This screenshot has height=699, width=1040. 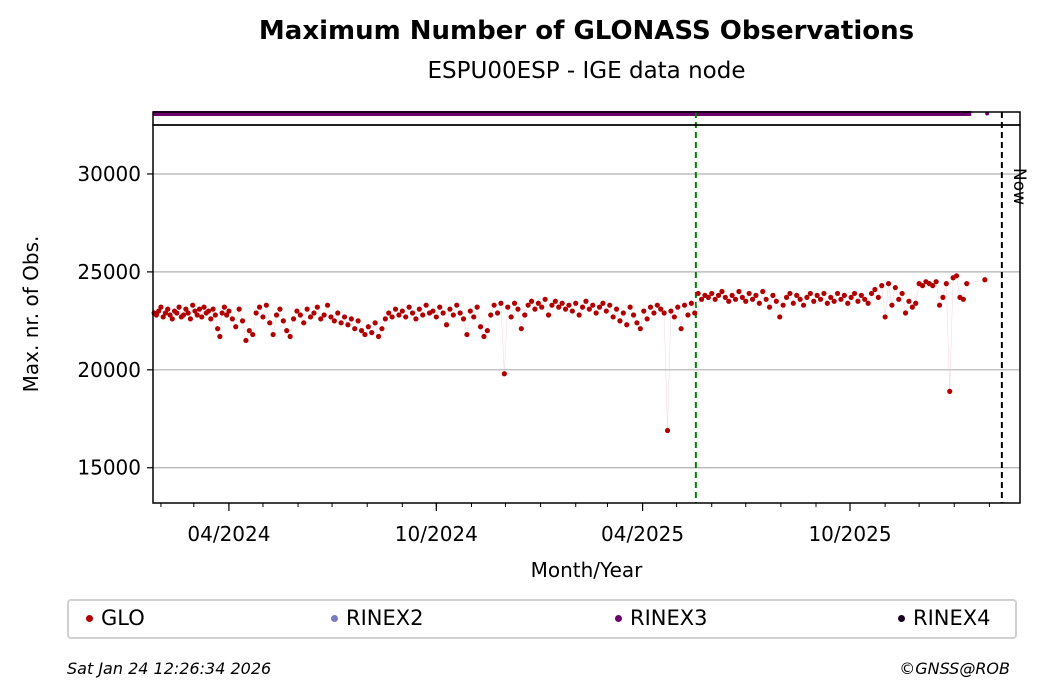 I want to click on y-axis-label: Max. nr. of Obs., so click(x=31, y=314).